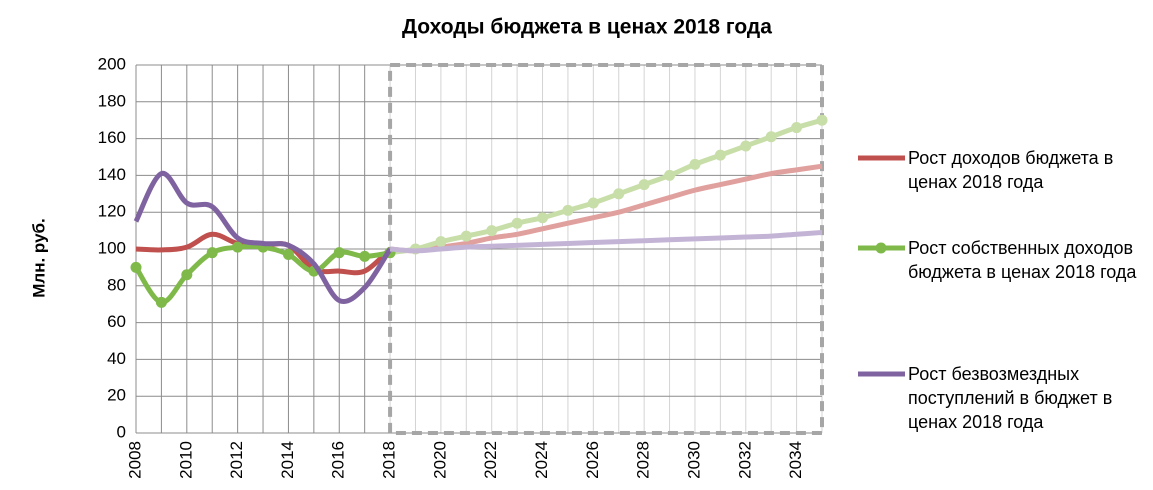 This screenshot has width=1153, height=490. What do you see at coordinates (541, 460) in the screenshot?
I see `x-tick-label: 2024` at bounding box center [541, 460].